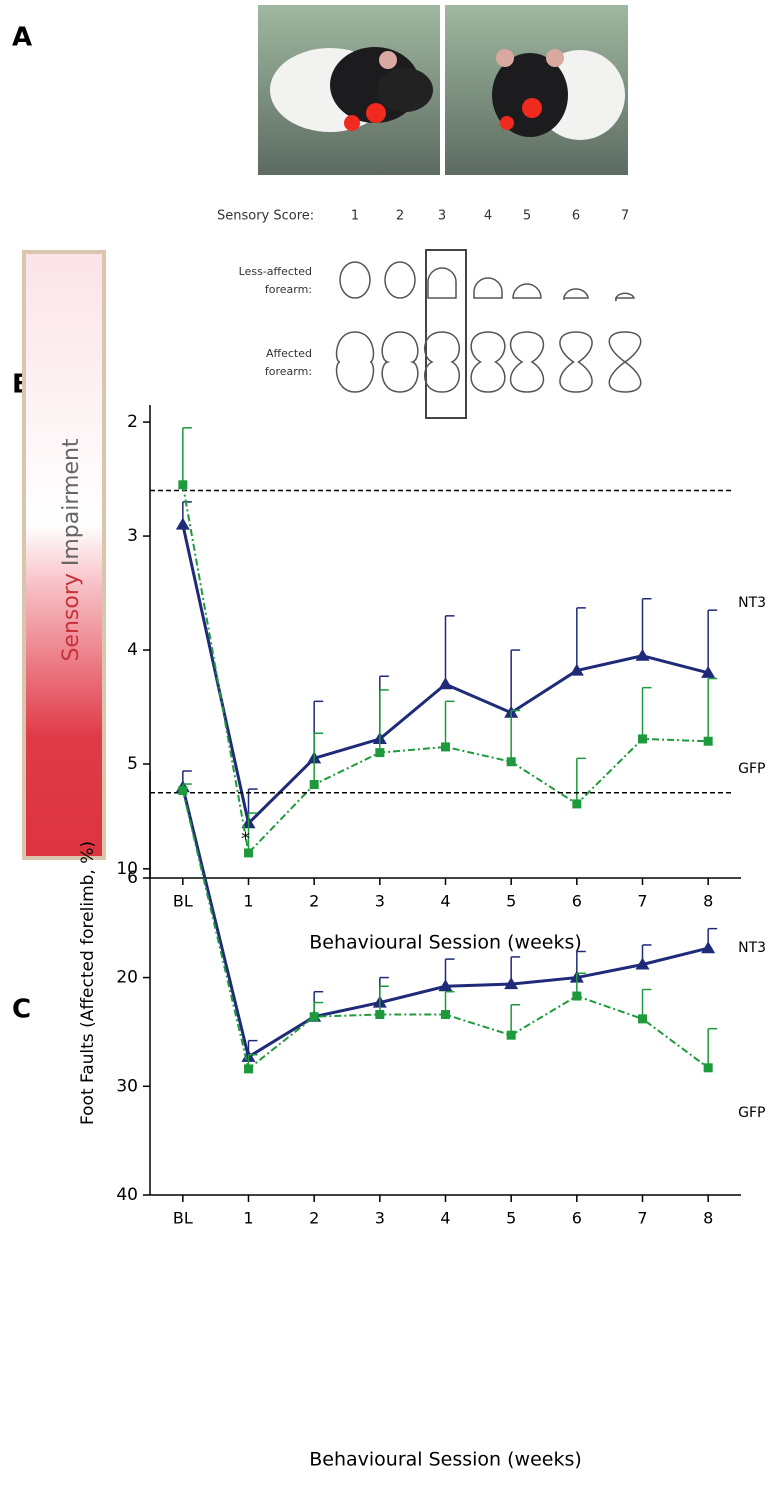 Image resolution: width=784 pixels, height=1487 pixels. What do you see at coordinates (576, 216) in the screenshot?
I see `score-label: 6` at bounding box center [576, 216].